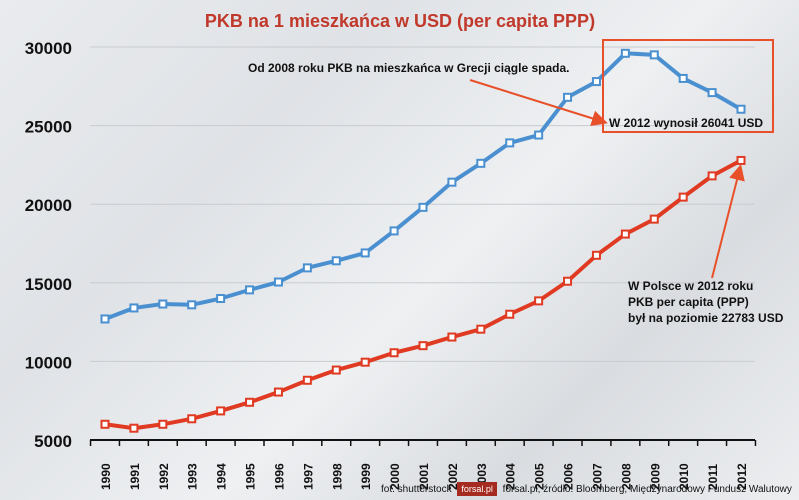 This screenshot has height=500, width=799. What do you see at coordinates (688, 86) in the screenshot?
I see `greece-highlight-box` at bounding box center [688, 86].